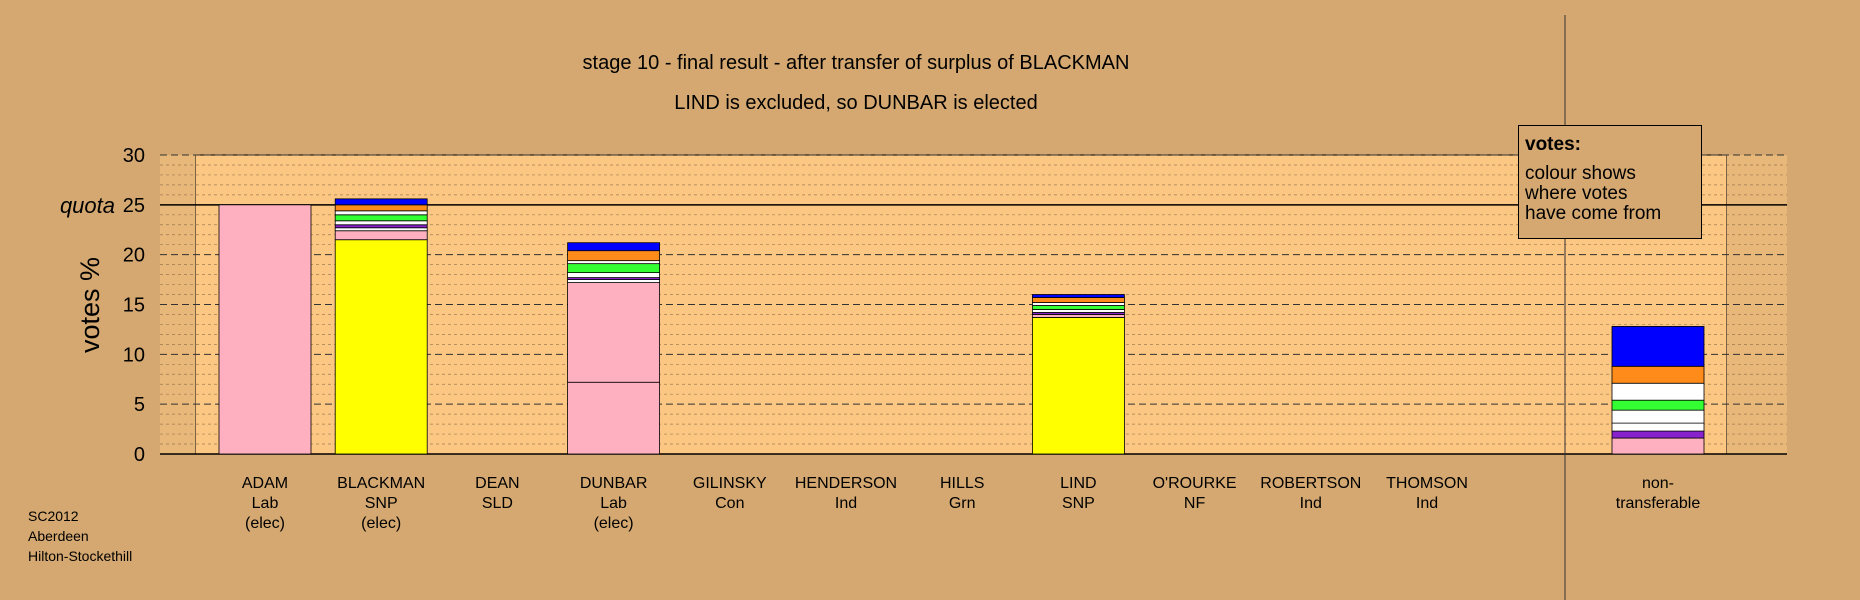 The image size is (1860, 600). Describe the element at coordinates (856, 103) in the screenshot. I see `chart-subtitle: LIND is excluded, so DUNBAR is elected` at that location.